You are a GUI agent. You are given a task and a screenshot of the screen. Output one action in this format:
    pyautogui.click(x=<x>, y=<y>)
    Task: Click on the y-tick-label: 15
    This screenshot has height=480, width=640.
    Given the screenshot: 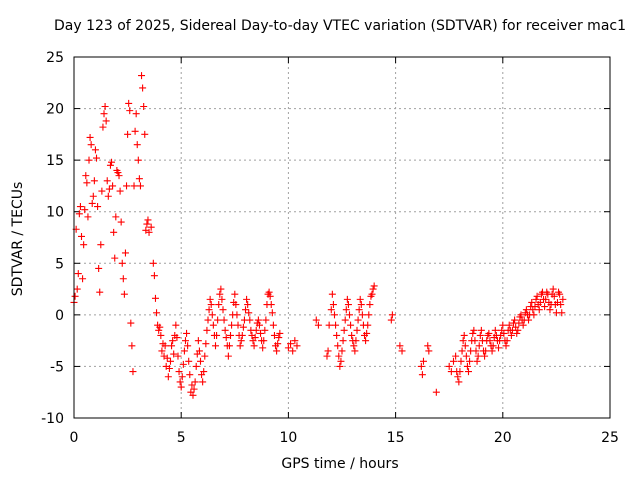 What is the action you would take?
    pyautogui.click(x=55, y=161)
    